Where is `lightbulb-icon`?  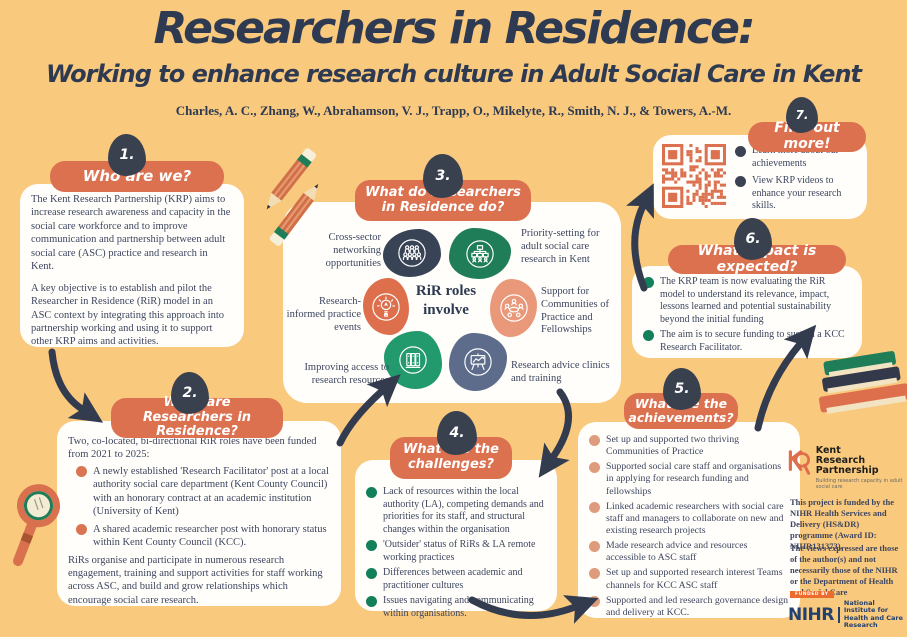 lightbulb-icon is located at coordinates (386, 306).